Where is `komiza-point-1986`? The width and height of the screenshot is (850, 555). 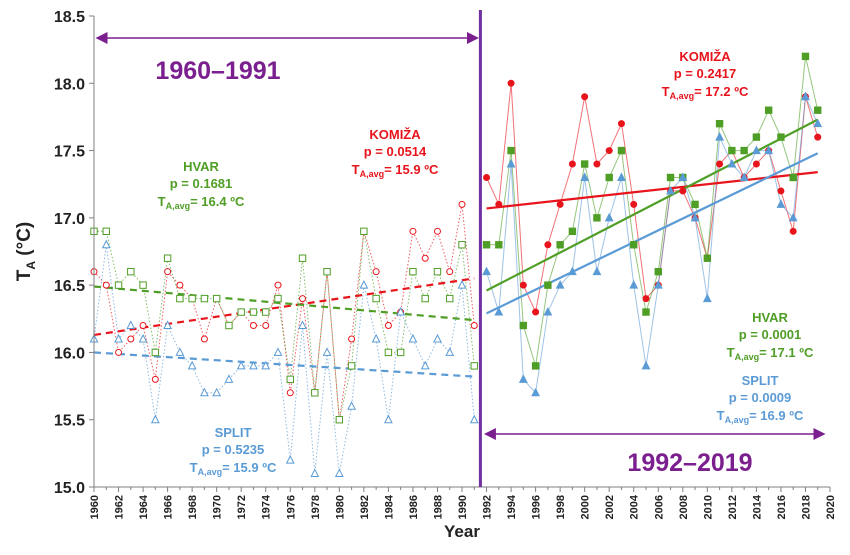 komiza-point-1986 is located at coordinates (413, 231).